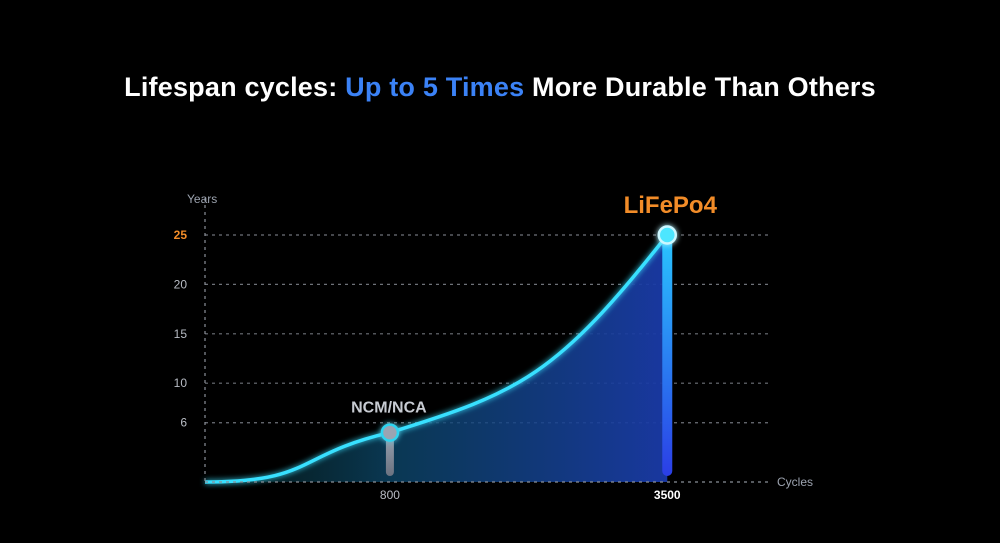 Image resolution: width=1000 pixels, height=543 pixels. What do you see at coordinates (389, 408) in the screenshot?
I see `point-label: NCM/NCA` at bounding box center [389, 408].